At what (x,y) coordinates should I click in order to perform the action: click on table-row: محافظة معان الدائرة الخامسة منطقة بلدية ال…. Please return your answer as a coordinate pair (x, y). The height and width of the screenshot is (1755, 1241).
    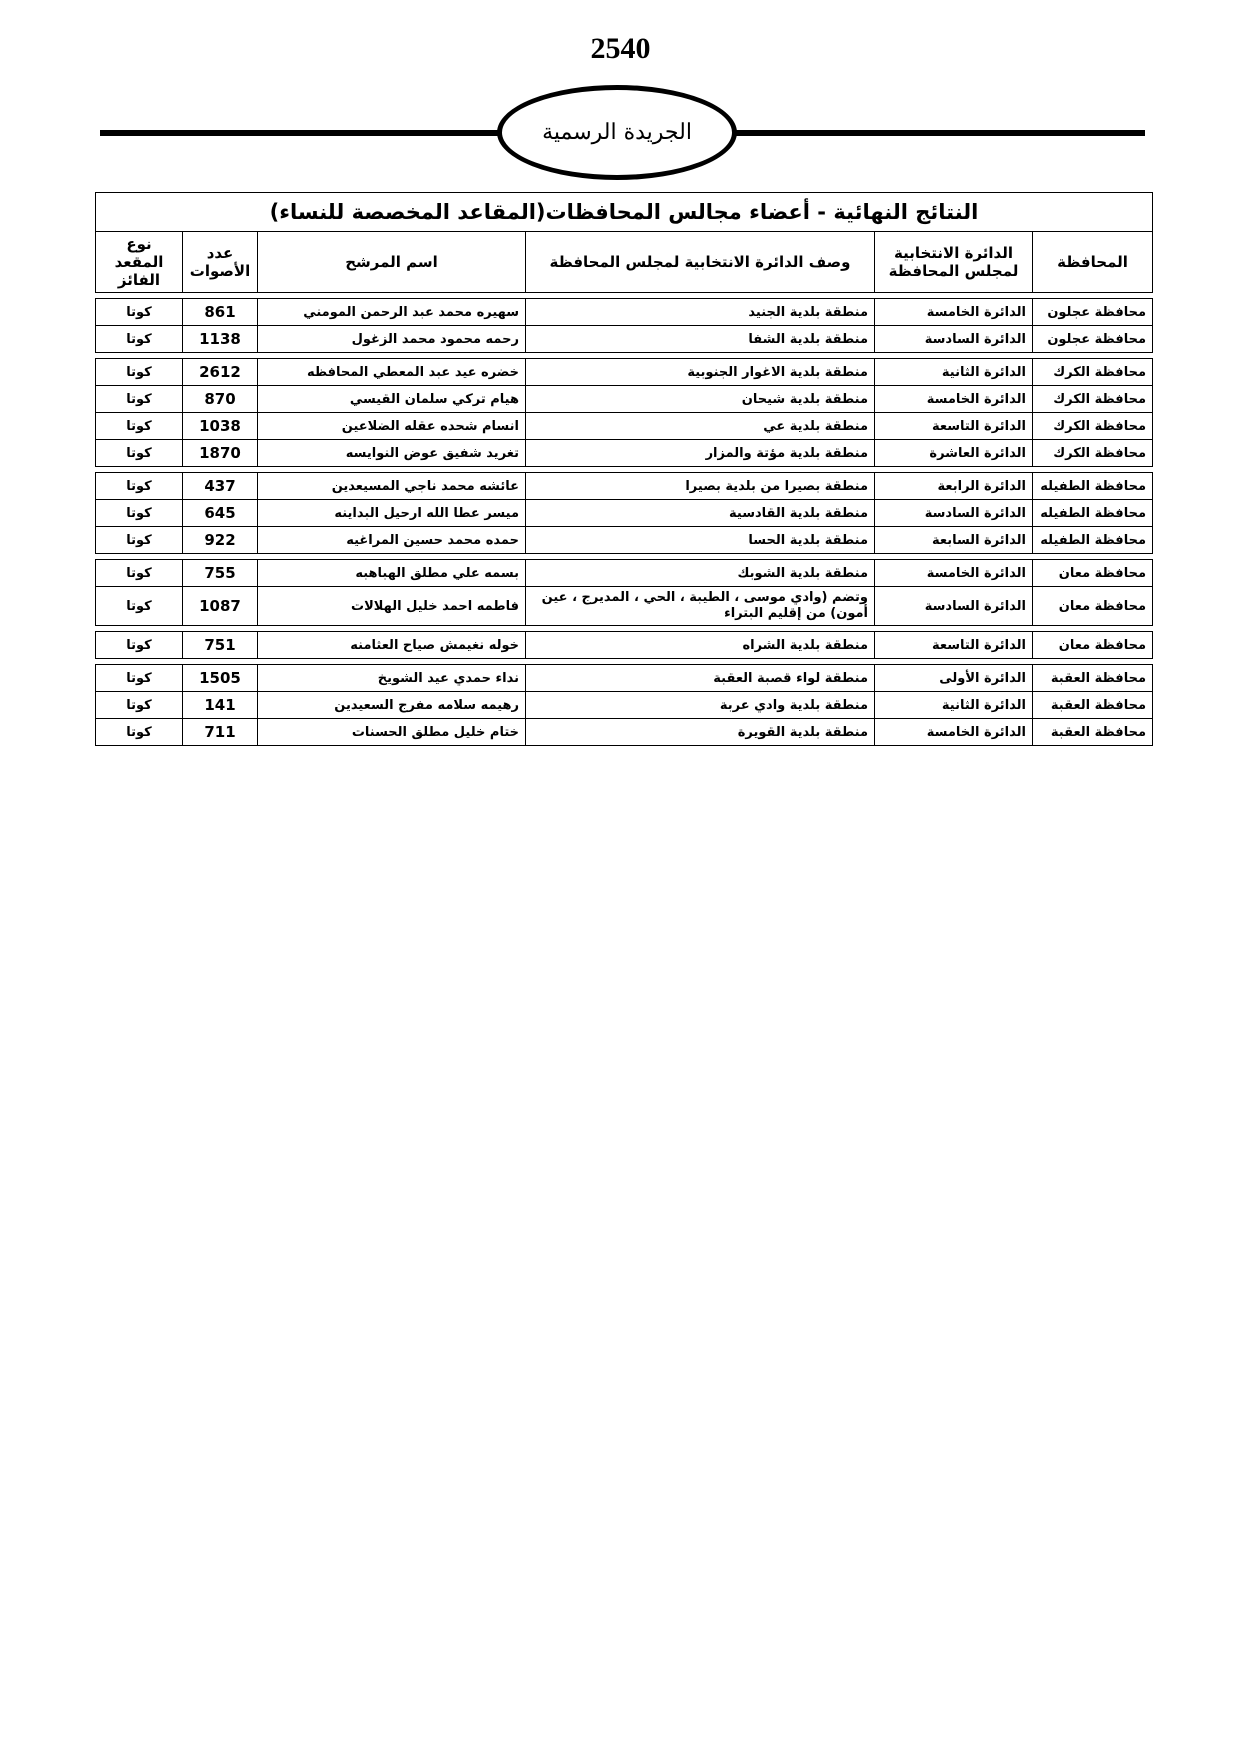
    Looking at the image, I should click on (624, 573).